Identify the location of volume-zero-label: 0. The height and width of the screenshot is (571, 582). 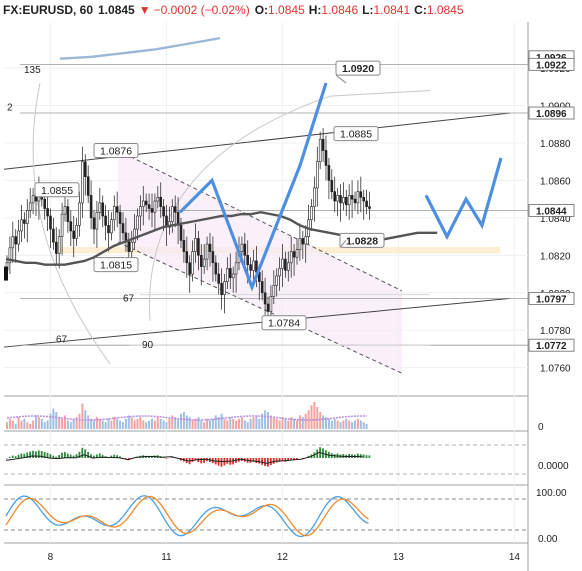
(541, 427).